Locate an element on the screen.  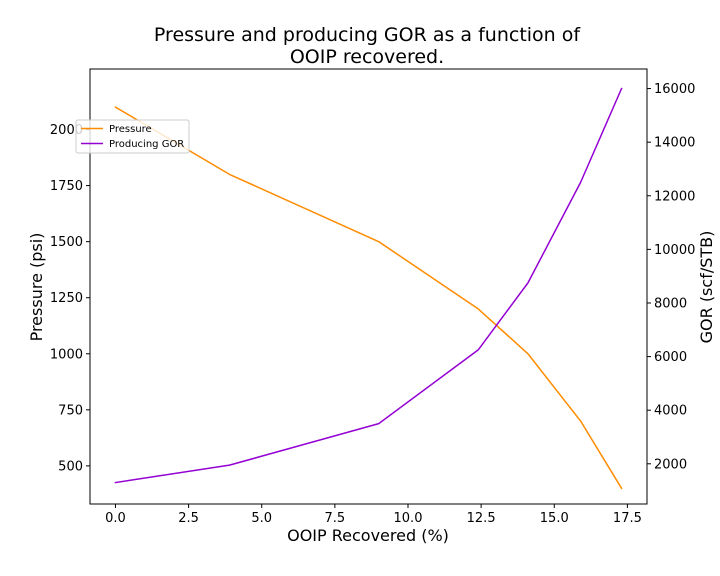
right-y-tick-label: 16000 is located at coordinates (674, 89).